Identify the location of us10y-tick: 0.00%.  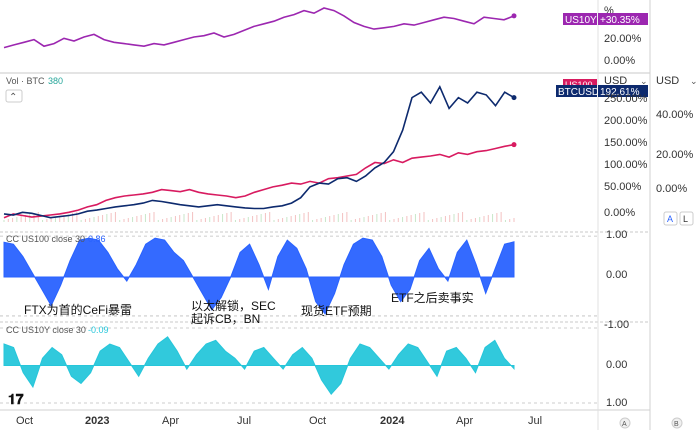
(619, 61).